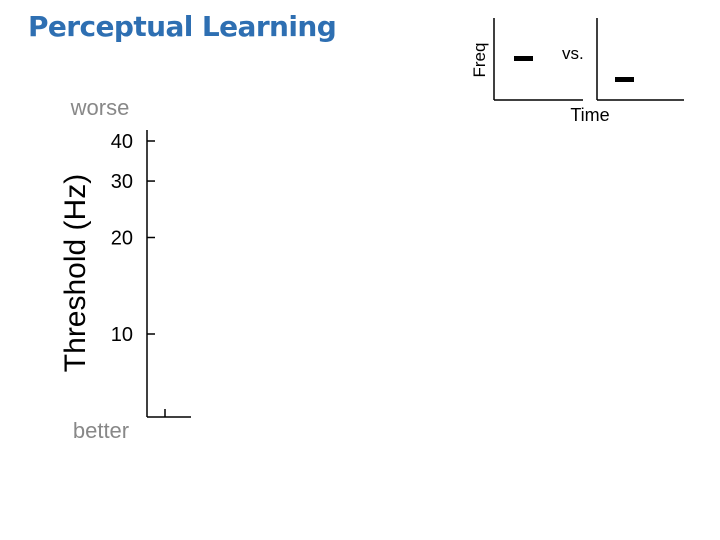 The image size is (720, 540). I want to click on inset-tone-high, so click(523, 58).